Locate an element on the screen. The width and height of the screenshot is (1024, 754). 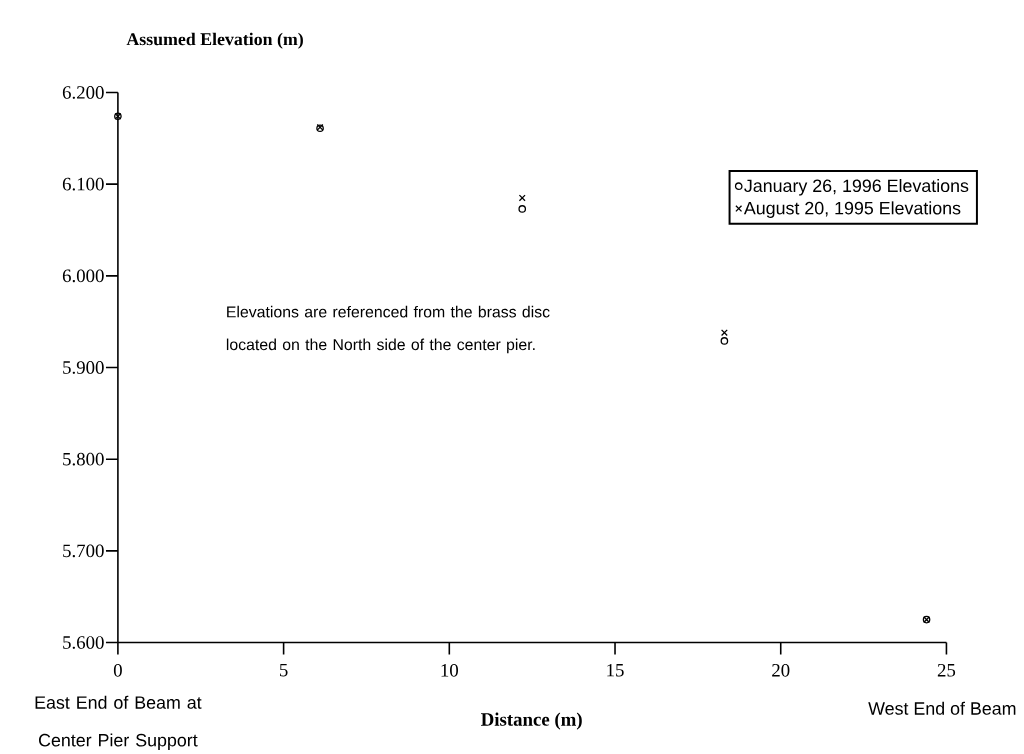
y-tick-label: 6.000 is located at coordinates (83, 276).